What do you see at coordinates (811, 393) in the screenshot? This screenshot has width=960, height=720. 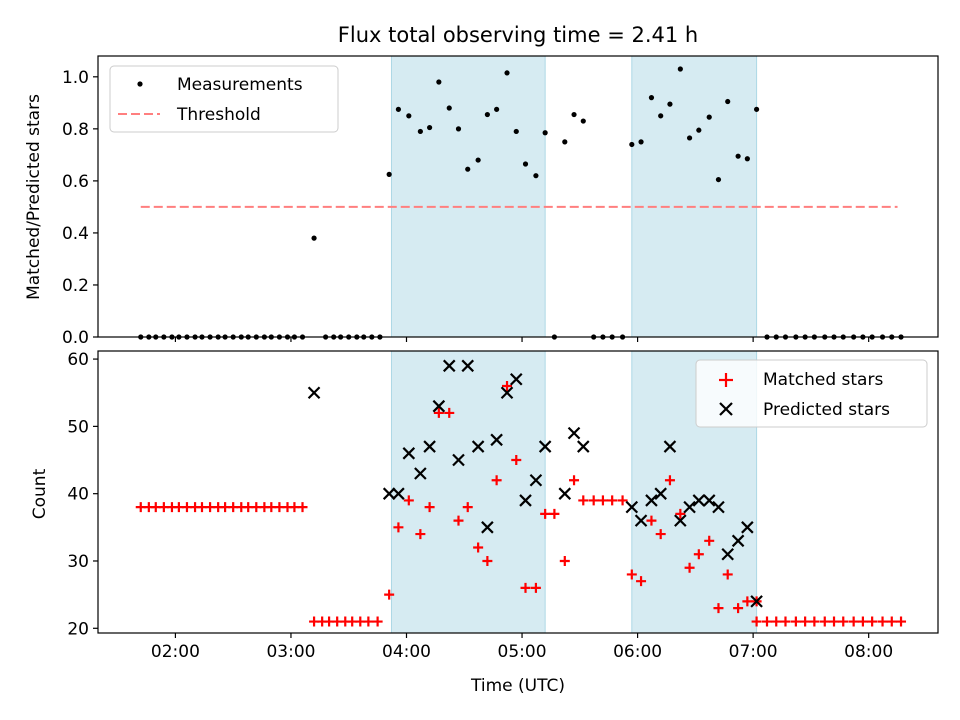 I see `count-legend: Matched stars Predicted stars` at bounding box center [811, 393].